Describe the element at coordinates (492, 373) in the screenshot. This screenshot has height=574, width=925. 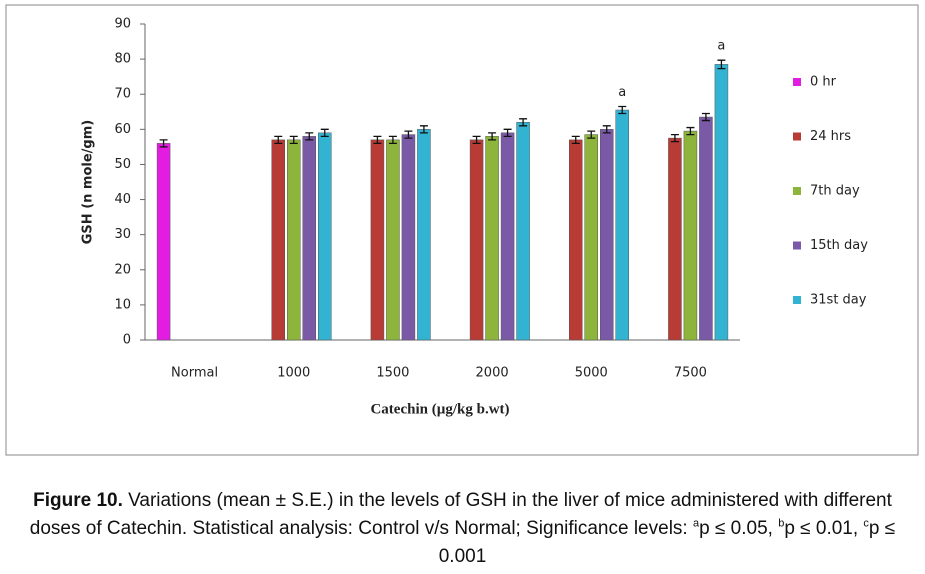
I see `x-tick-label: 2000` at that location.